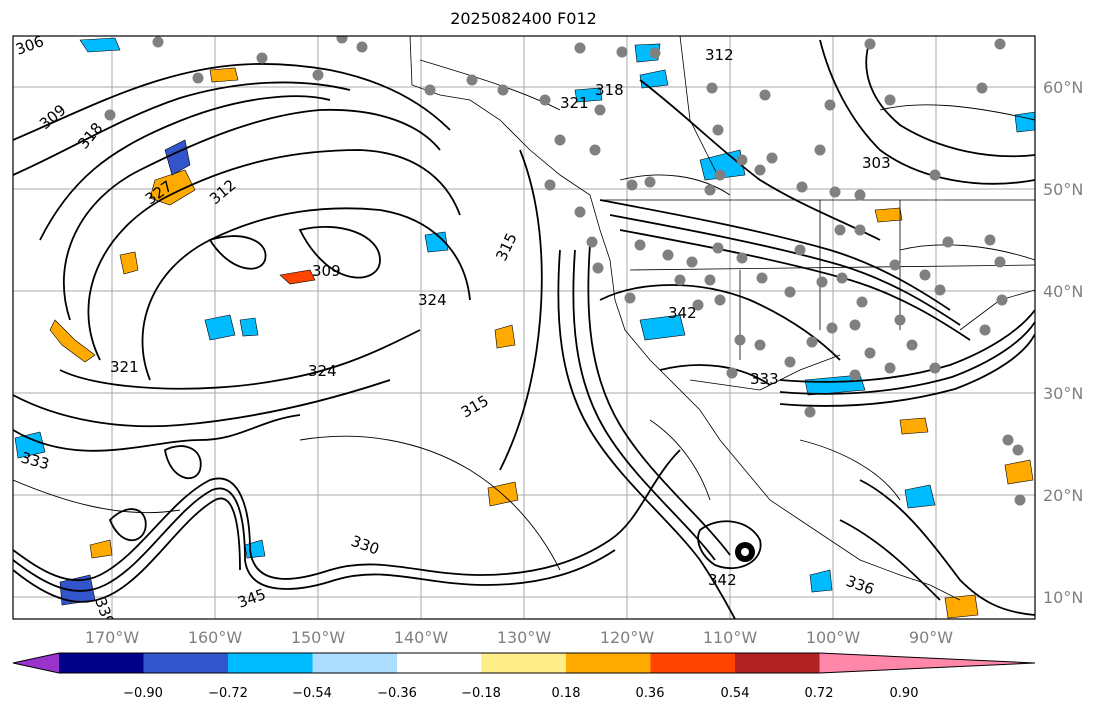 Image resolution: width=1105 pixels, height=712 pixels. What do you see at coordinates (719, 55) in the screenshot?
I see `contour-label: 312` at bounding box center [719, 55].